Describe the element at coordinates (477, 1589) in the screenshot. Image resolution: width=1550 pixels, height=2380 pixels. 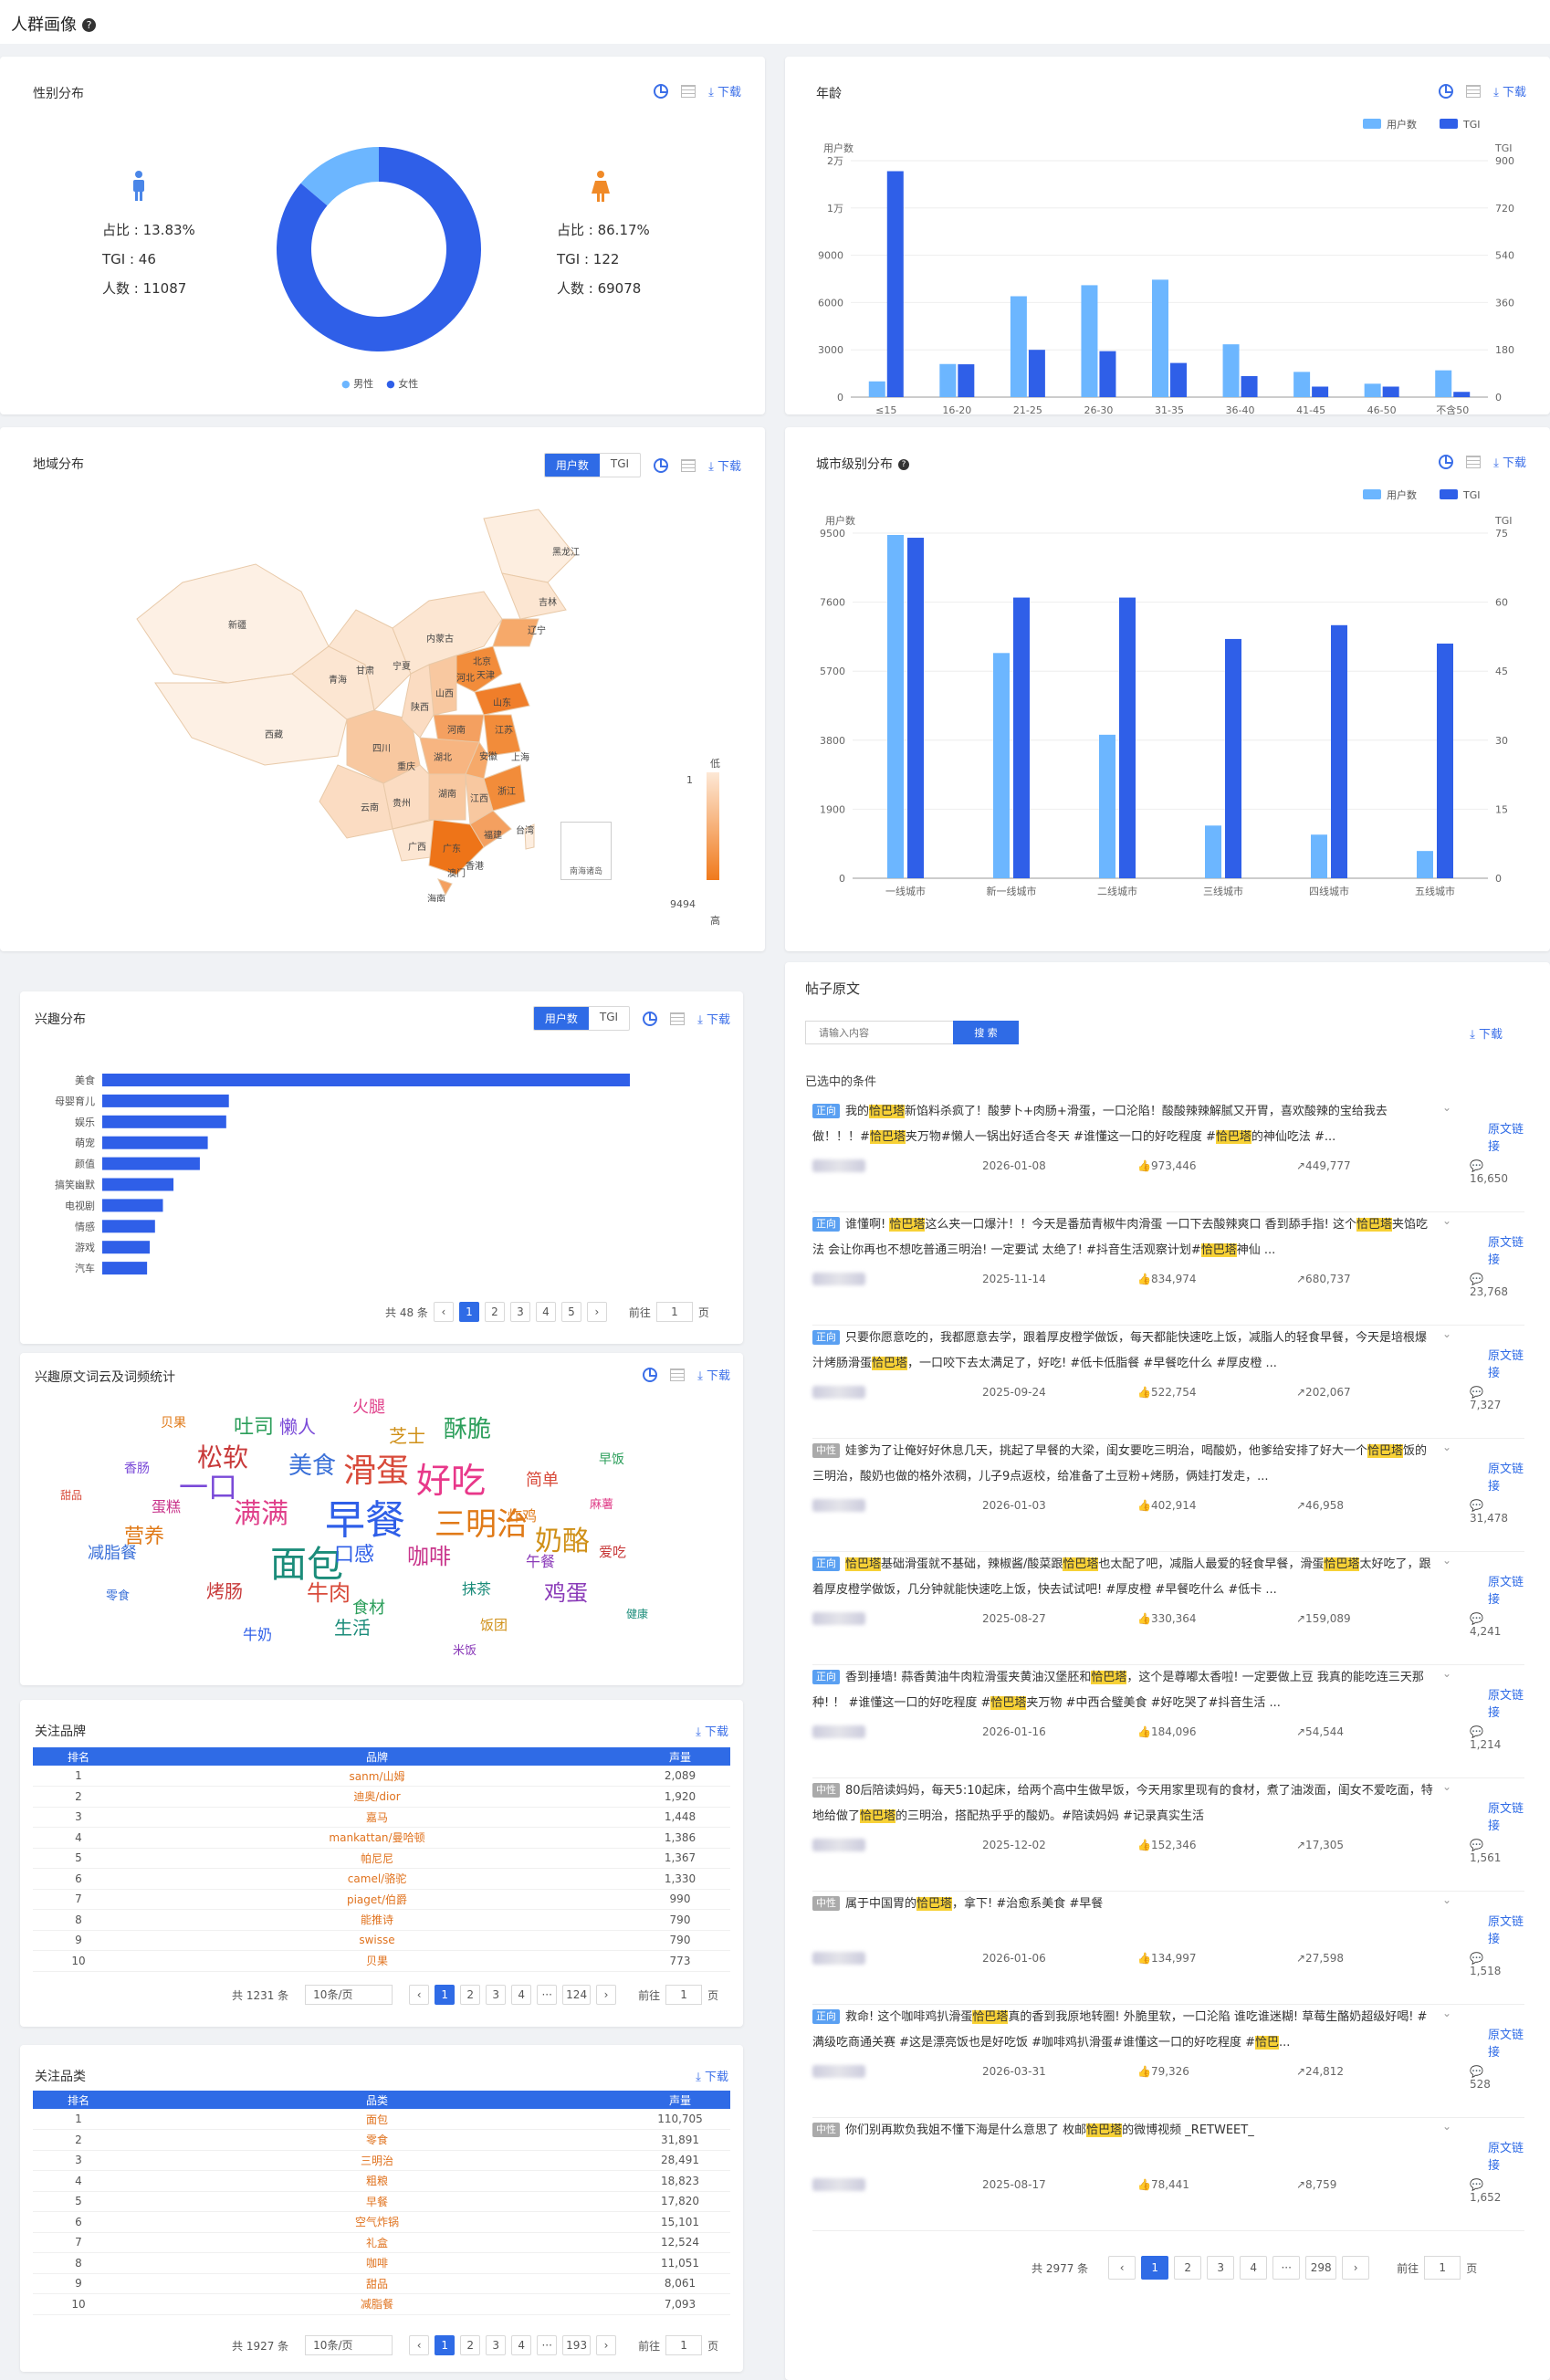
I see `word-cloud-word: 抹茶` at that location.